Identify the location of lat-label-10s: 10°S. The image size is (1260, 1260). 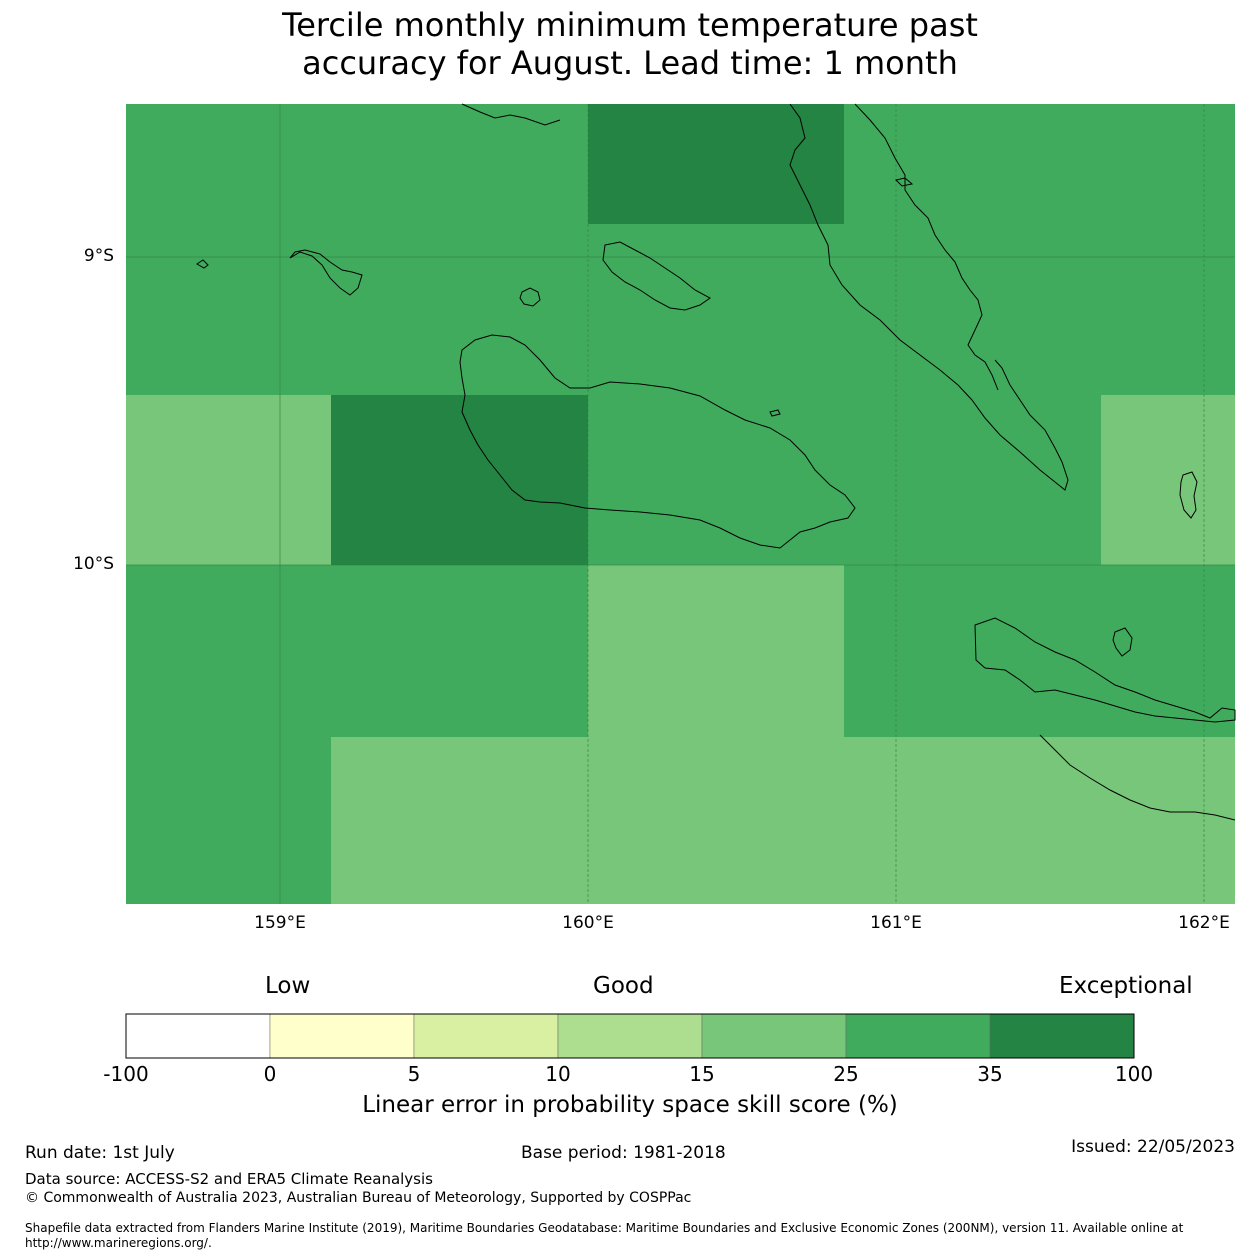
(93, 564).